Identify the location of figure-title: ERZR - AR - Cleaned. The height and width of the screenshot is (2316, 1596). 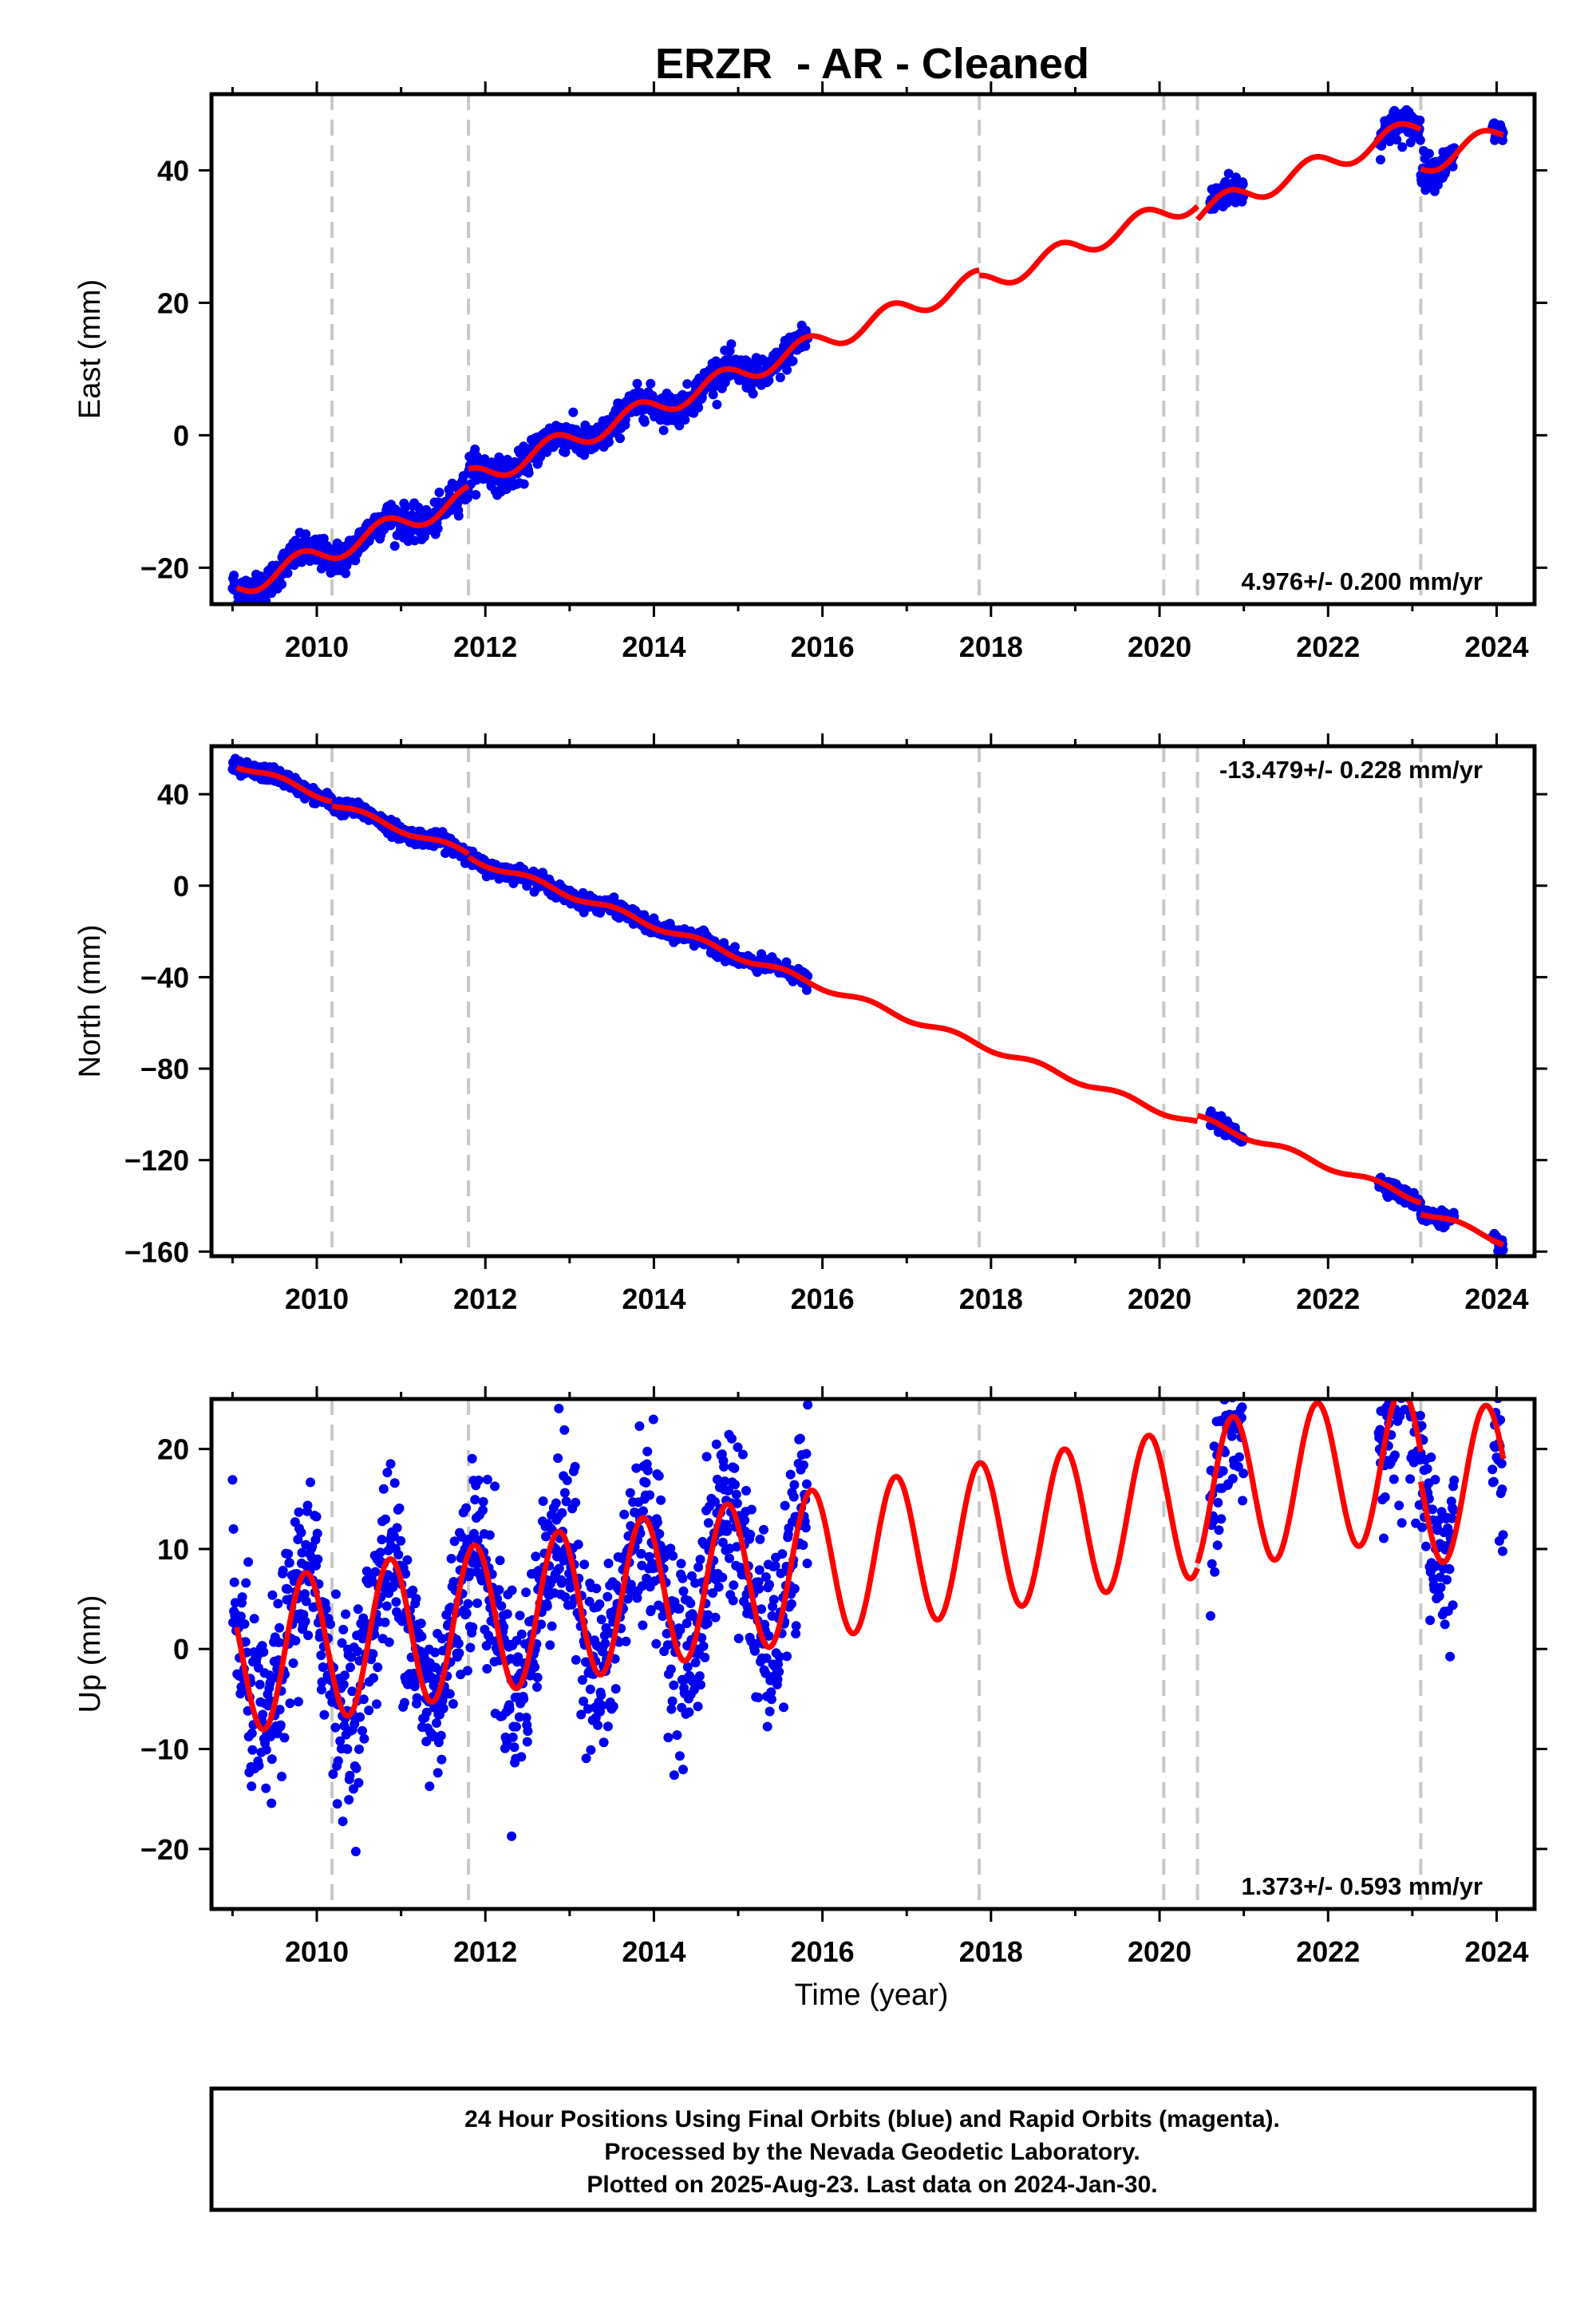
(872, 64).